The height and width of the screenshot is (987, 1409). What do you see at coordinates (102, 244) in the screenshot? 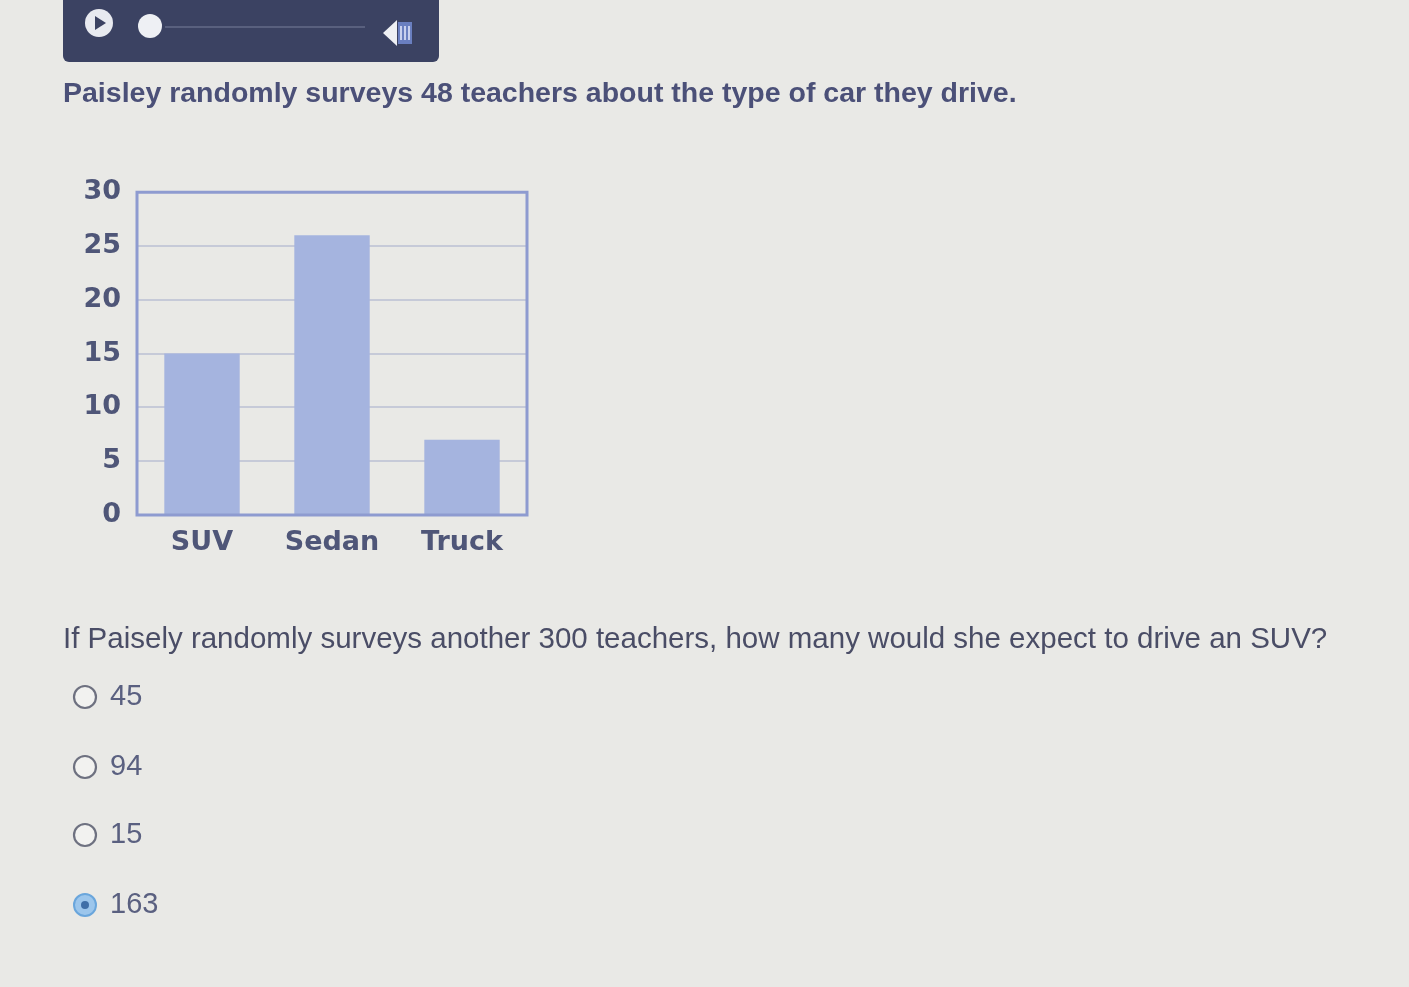
I see `y-tick-label: 25` at bounding box center [102, 244].